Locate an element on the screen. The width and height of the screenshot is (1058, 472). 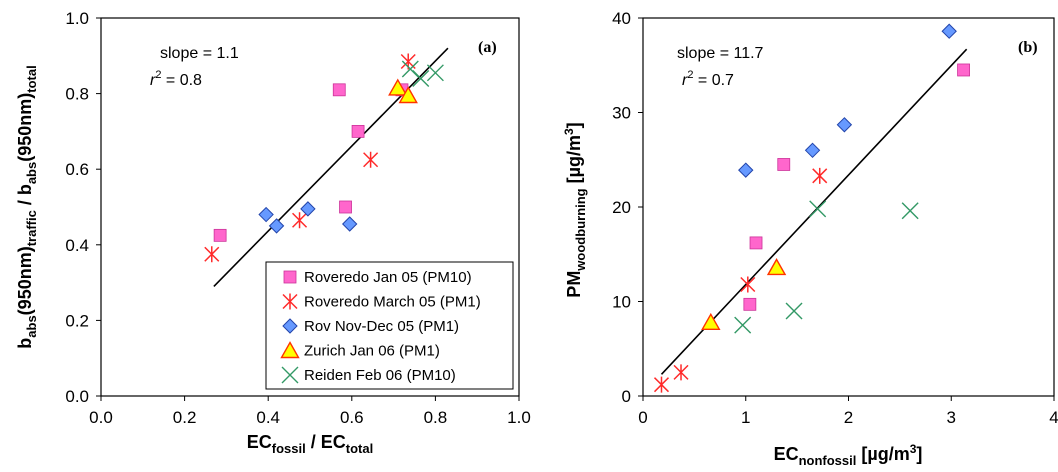
legend-label: Zurich Jan 06 (PM1) is located at coordinates (372, 351).